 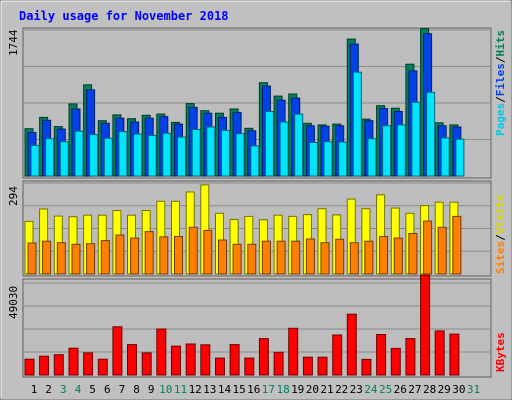 What do you see at coordinates (238, 389) in the screenshot?
I see `x-tick-label-day-15: 15` at bounding box center [238, 389].